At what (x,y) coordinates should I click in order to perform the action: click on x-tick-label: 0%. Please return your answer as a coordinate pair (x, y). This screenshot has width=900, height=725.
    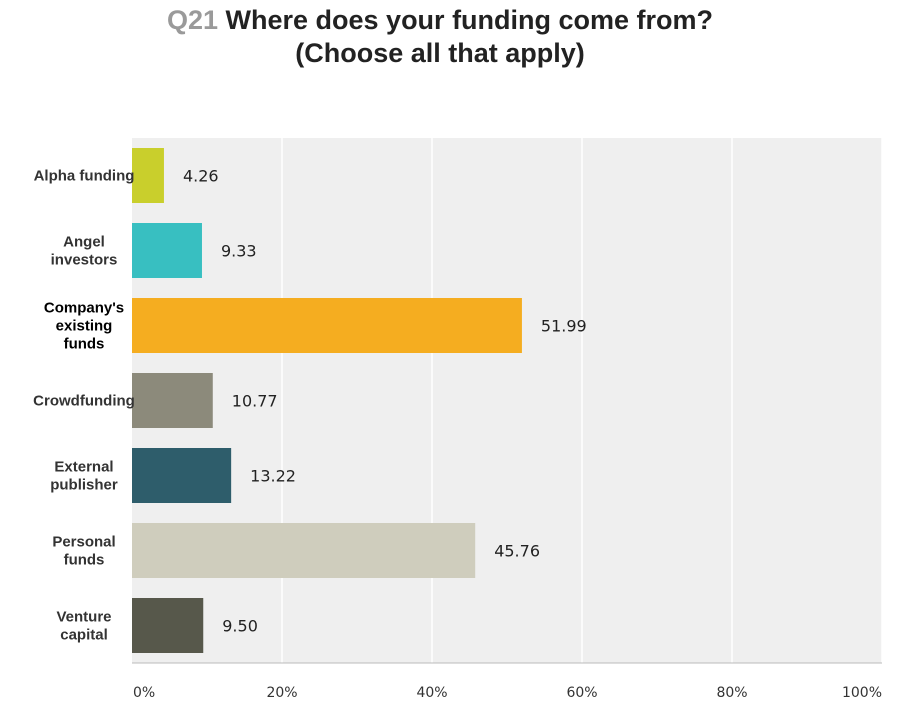
    Looking at the image, I should click on (144, 693).